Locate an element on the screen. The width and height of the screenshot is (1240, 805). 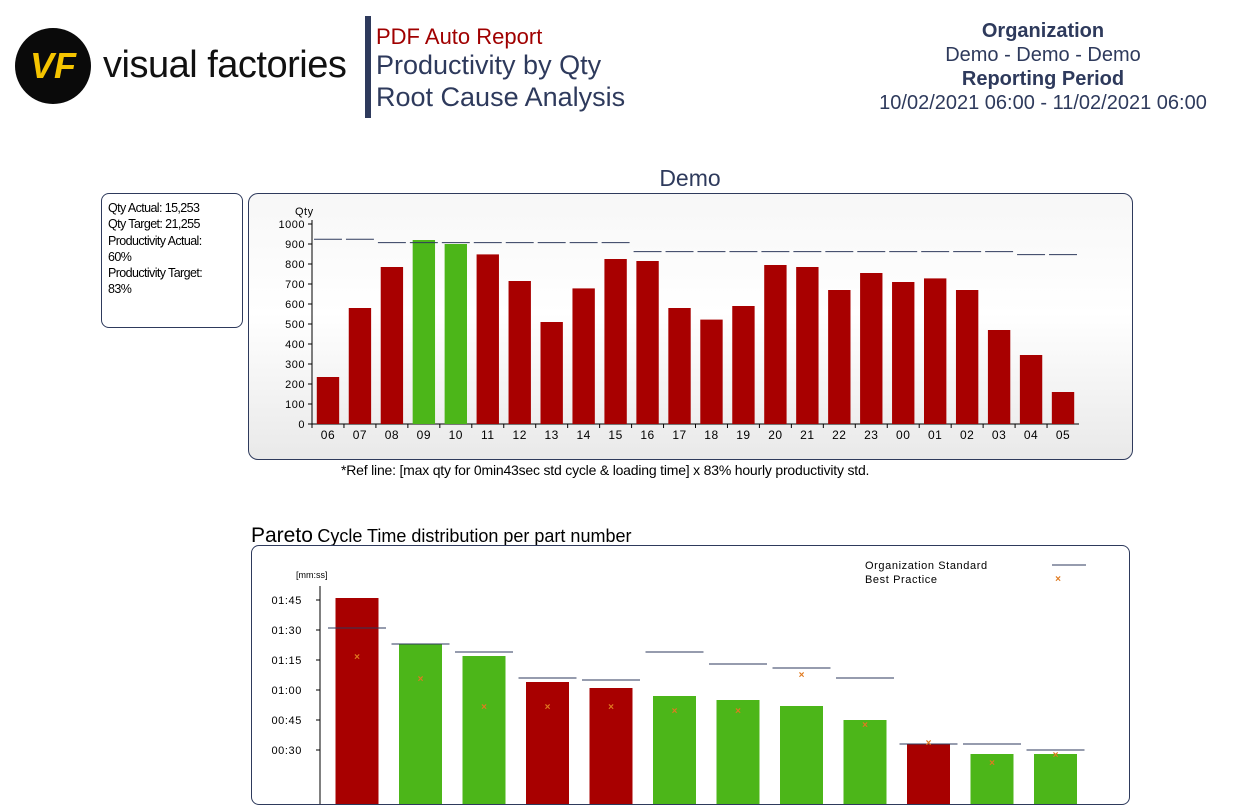
x-tick-label: 21 is located at coordinates (807, 435).